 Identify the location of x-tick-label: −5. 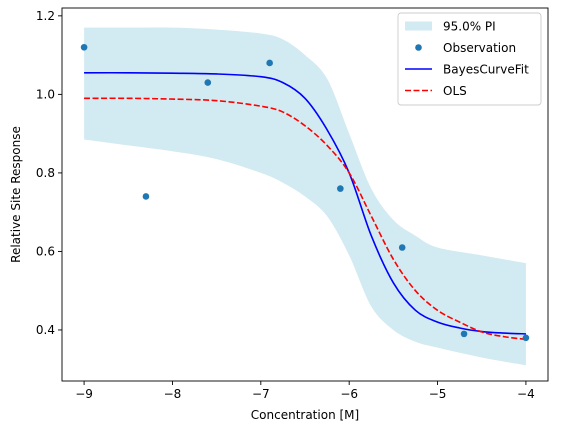
(438, 394).